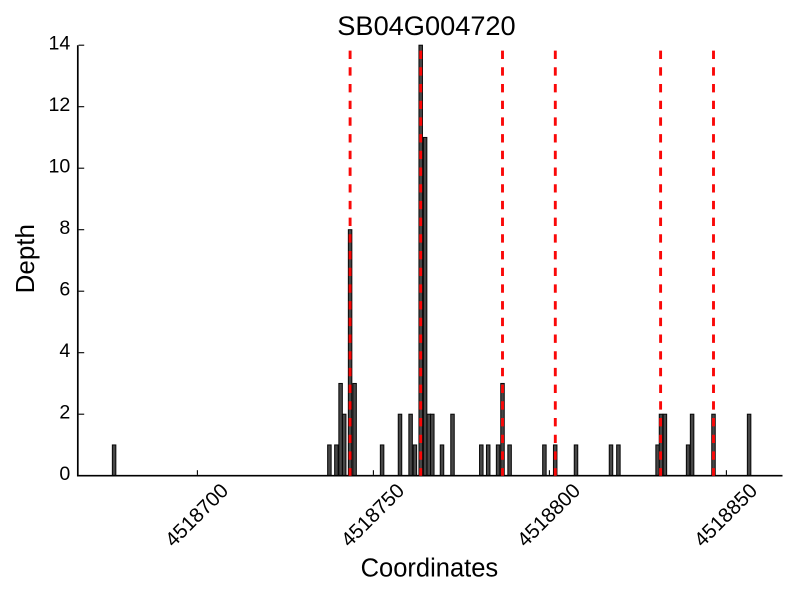 This screenshot has height=600, width=800. I want to click on svg-text: 14, so click(60, 44).